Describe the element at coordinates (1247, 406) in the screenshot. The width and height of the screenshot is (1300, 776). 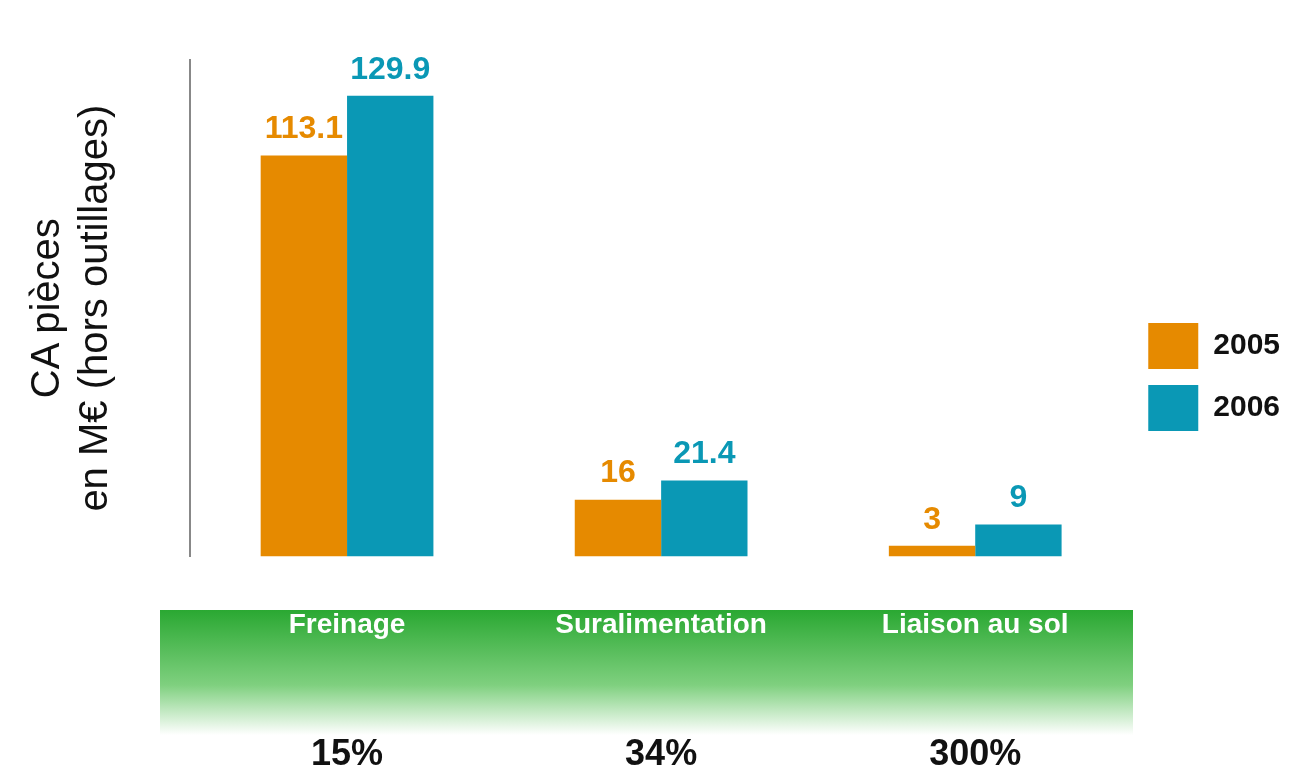
I see `legend-label: 2006` at that location.